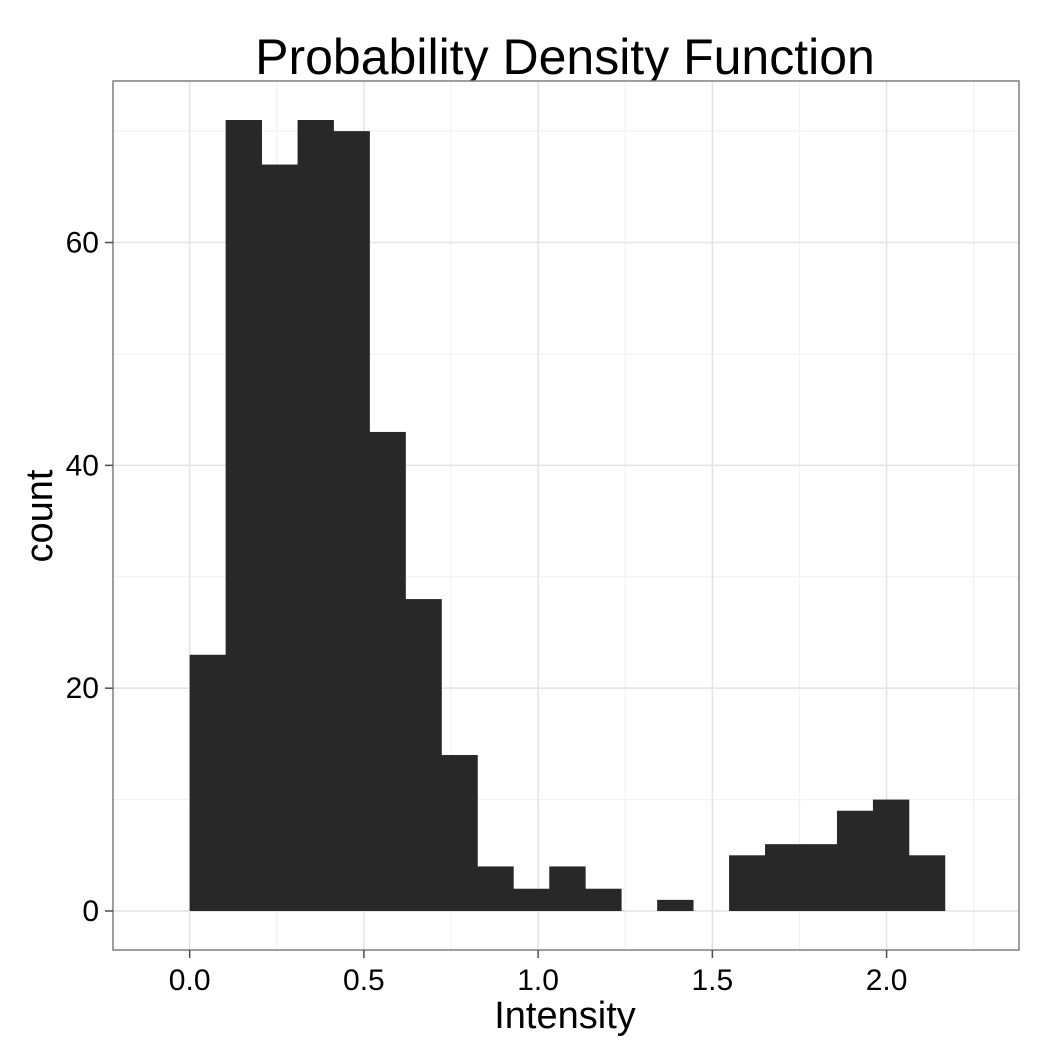  Describe the element at coordinates (40, 515) in the screenshot. I see `y-axis-label: count` at that location.